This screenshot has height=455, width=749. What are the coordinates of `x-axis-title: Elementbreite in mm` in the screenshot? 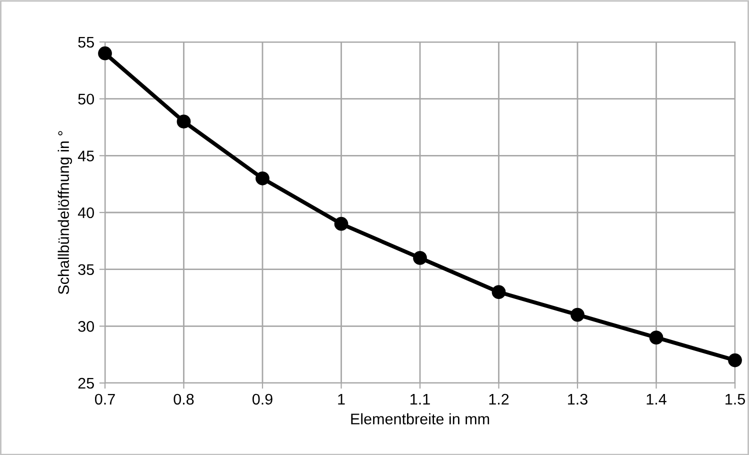 It's located at (420, 418).